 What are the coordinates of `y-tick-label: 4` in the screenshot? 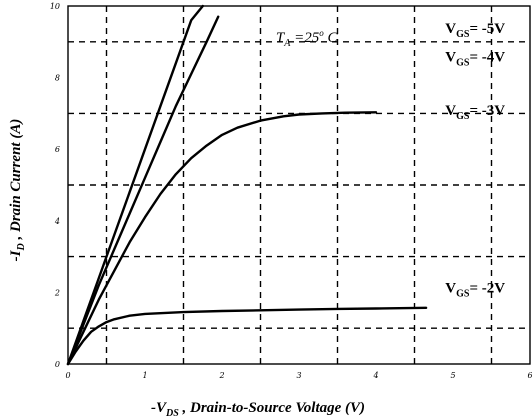 It's located at (57, 221).